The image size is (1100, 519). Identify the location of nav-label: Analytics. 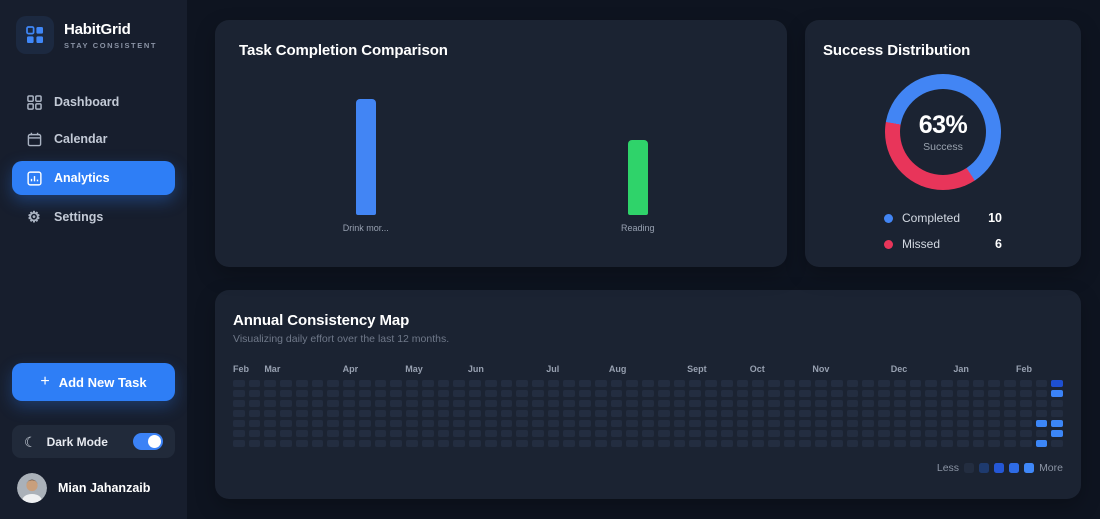
(82, 178).